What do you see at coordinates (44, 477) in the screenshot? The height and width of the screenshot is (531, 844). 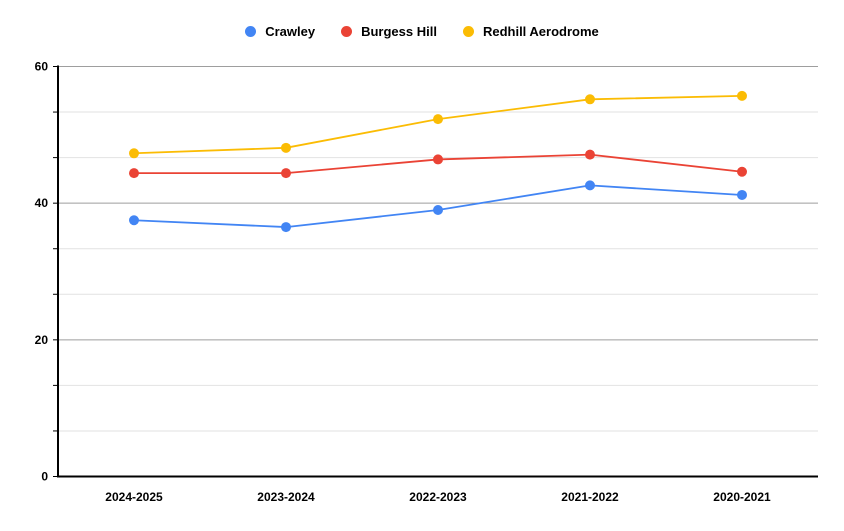 I see `y-axis-label: 0` at bounding box center [44, 477].